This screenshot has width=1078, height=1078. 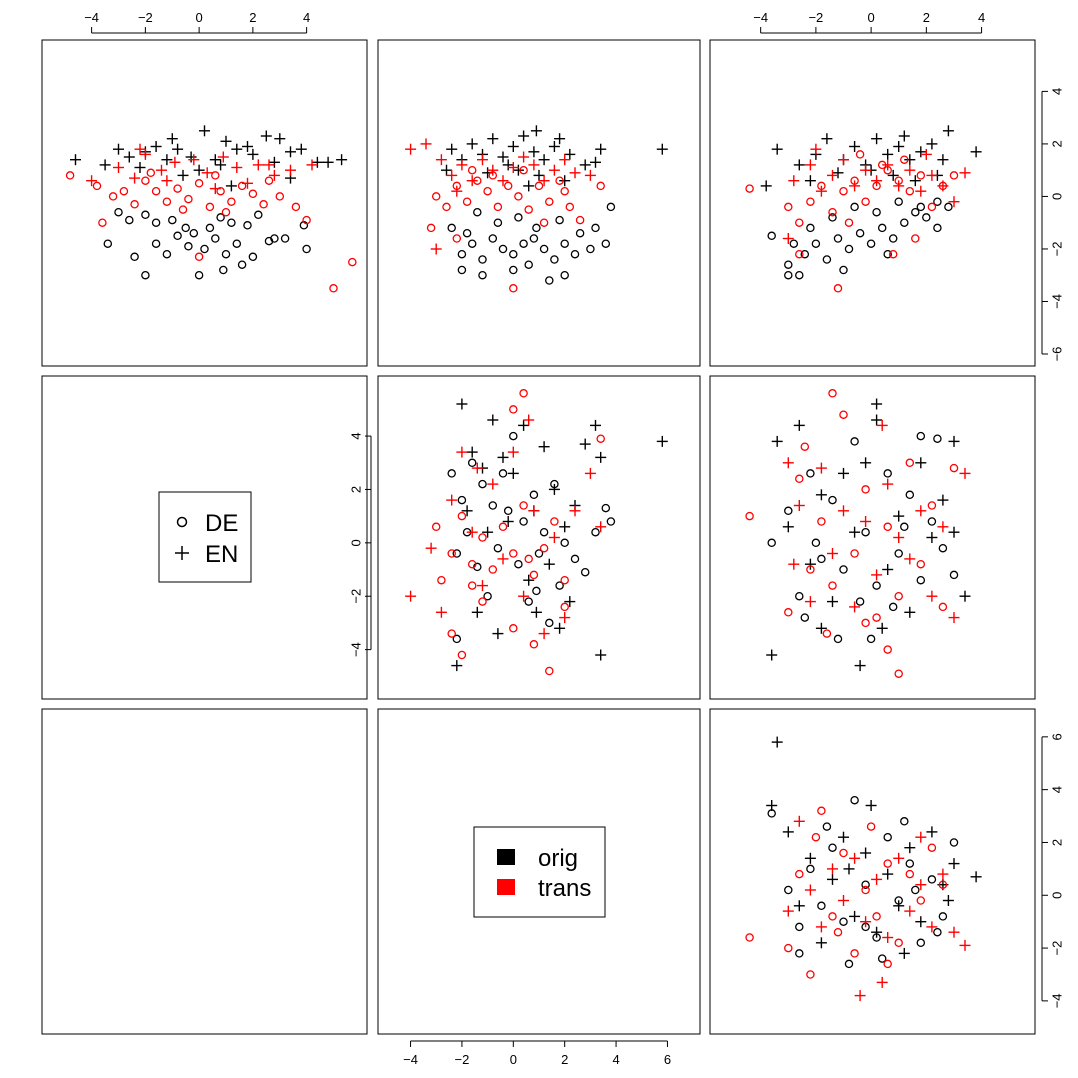 What do you see at coordinates (871, 17) in the screenshot?
I see `x-tick-label: 0` at bounding box center [871, 17].